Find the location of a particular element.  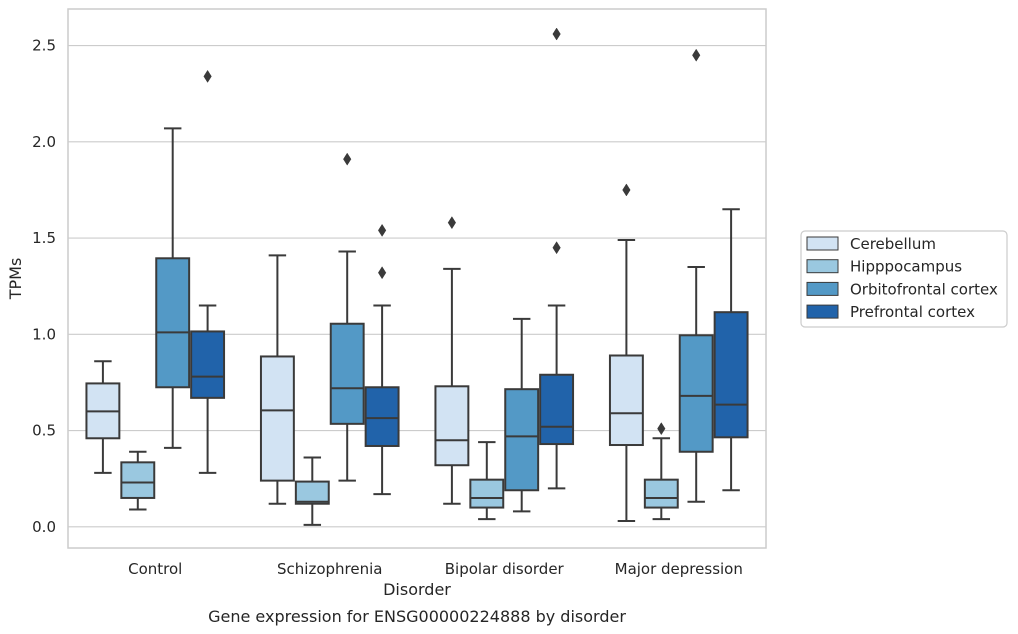

legend-item: Hipppocampus is located at coordinates (884, 267).